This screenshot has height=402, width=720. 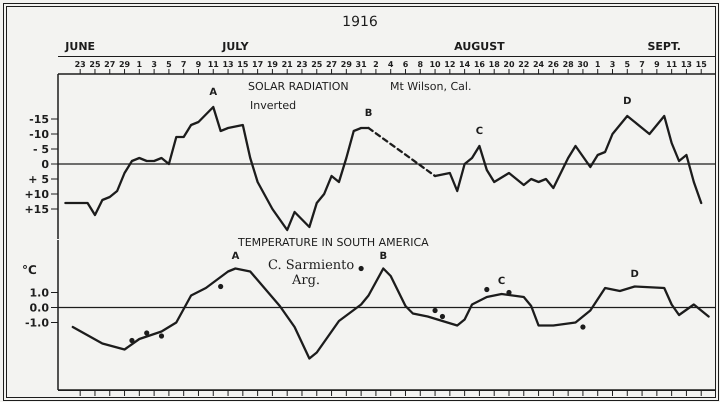 What do you see at coordinates (362, 64) in the screenshot?
I see `x-tick-label: 31` at bounding box center [362, 64].